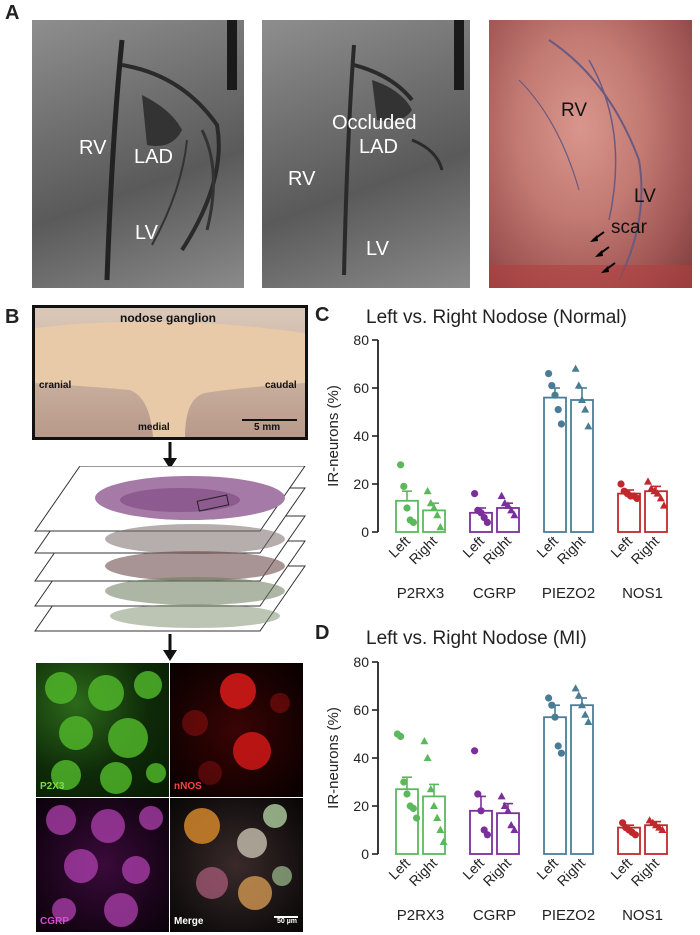  What do you see at coordinates (361, 436) in the screenshot?
I see `y-tick-label: 40` at bounding box center [361, 436].